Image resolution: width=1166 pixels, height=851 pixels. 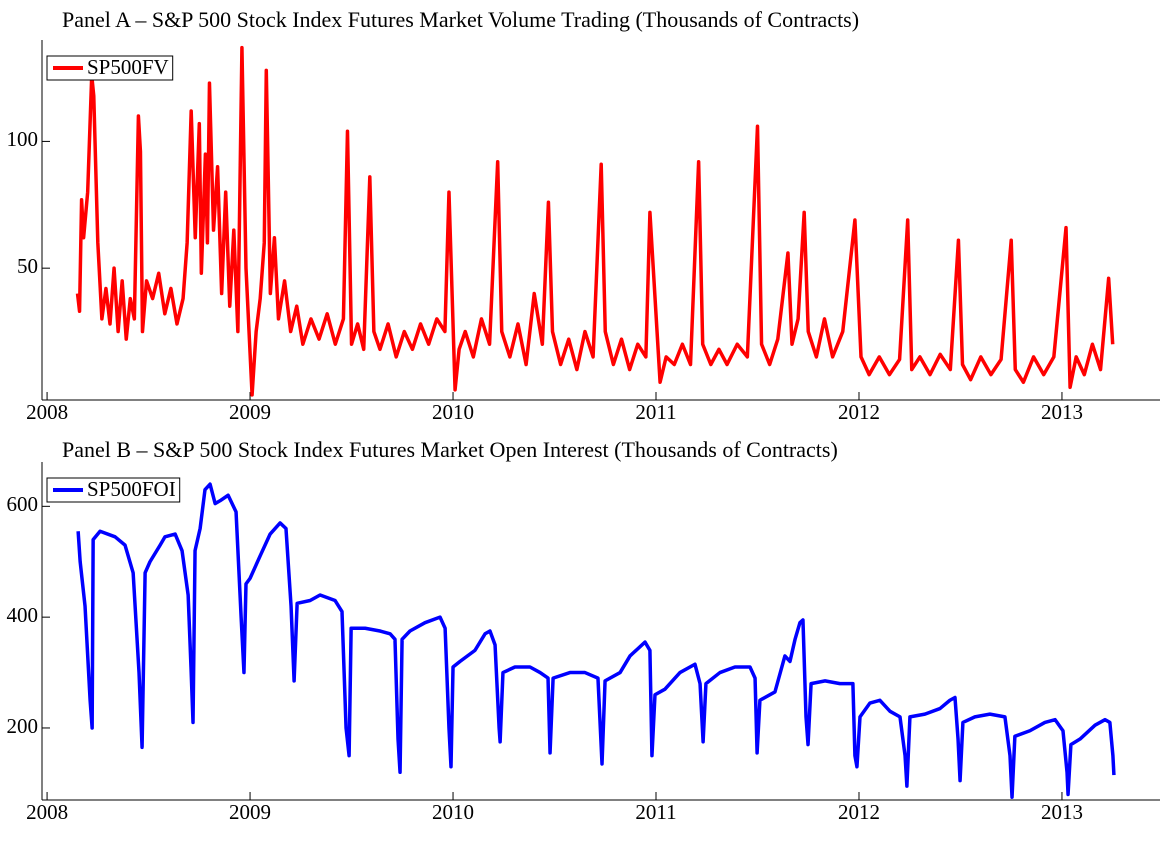 I want to click on legend-box, so click(x=110, y=68).